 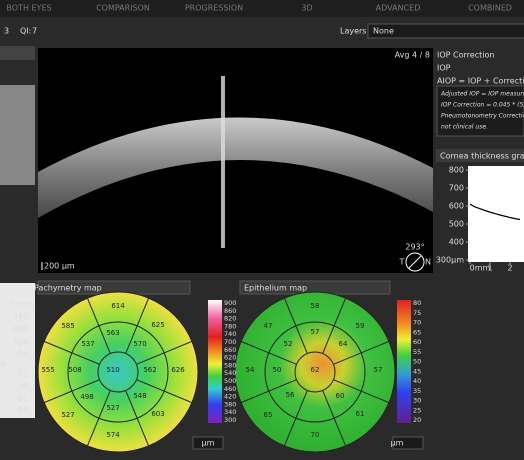 What do you see at coordinates (230, 381) in the screenshot?
I see `scale-label: 500` at bounding box center [230, 381].